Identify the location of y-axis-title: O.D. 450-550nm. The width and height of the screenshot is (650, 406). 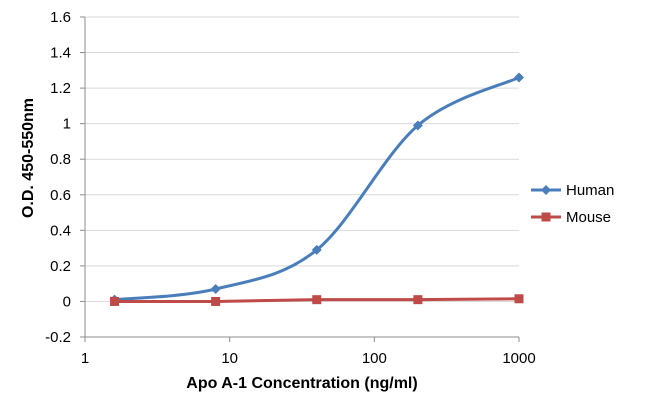
(28, 158).